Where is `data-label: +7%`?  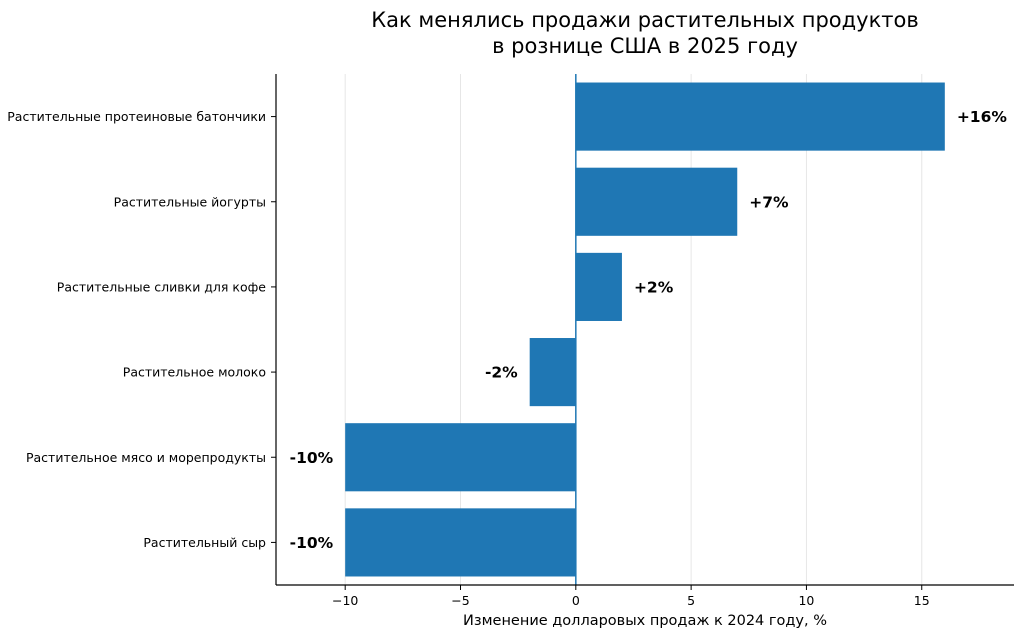
data-label: +7% is located at coordinates (769, 202).